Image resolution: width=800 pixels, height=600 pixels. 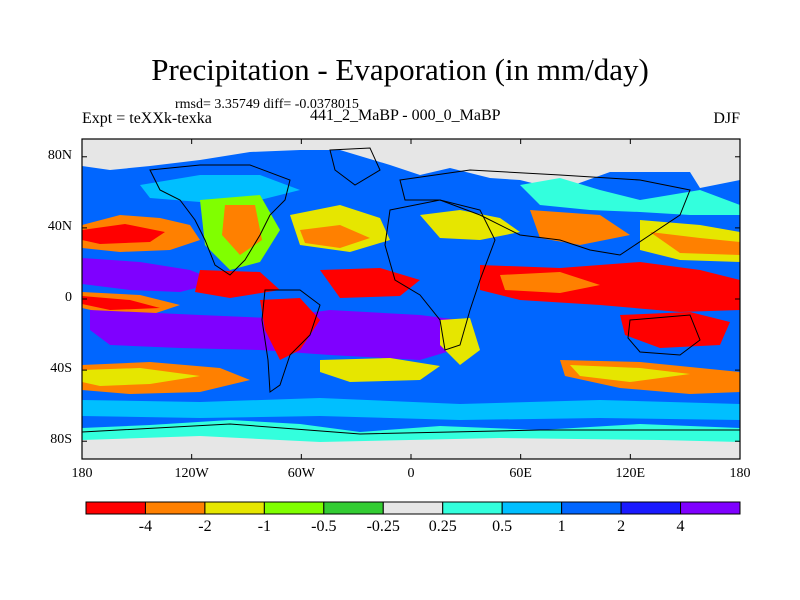 I want to click on sind-yellow, so click(x=630, y=373).